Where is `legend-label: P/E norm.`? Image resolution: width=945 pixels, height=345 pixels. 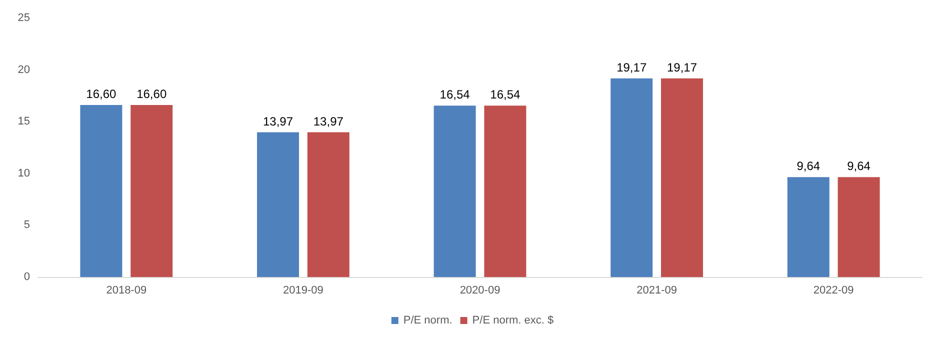 legend-label: P/E norm. is located at coordinates (427, 320).